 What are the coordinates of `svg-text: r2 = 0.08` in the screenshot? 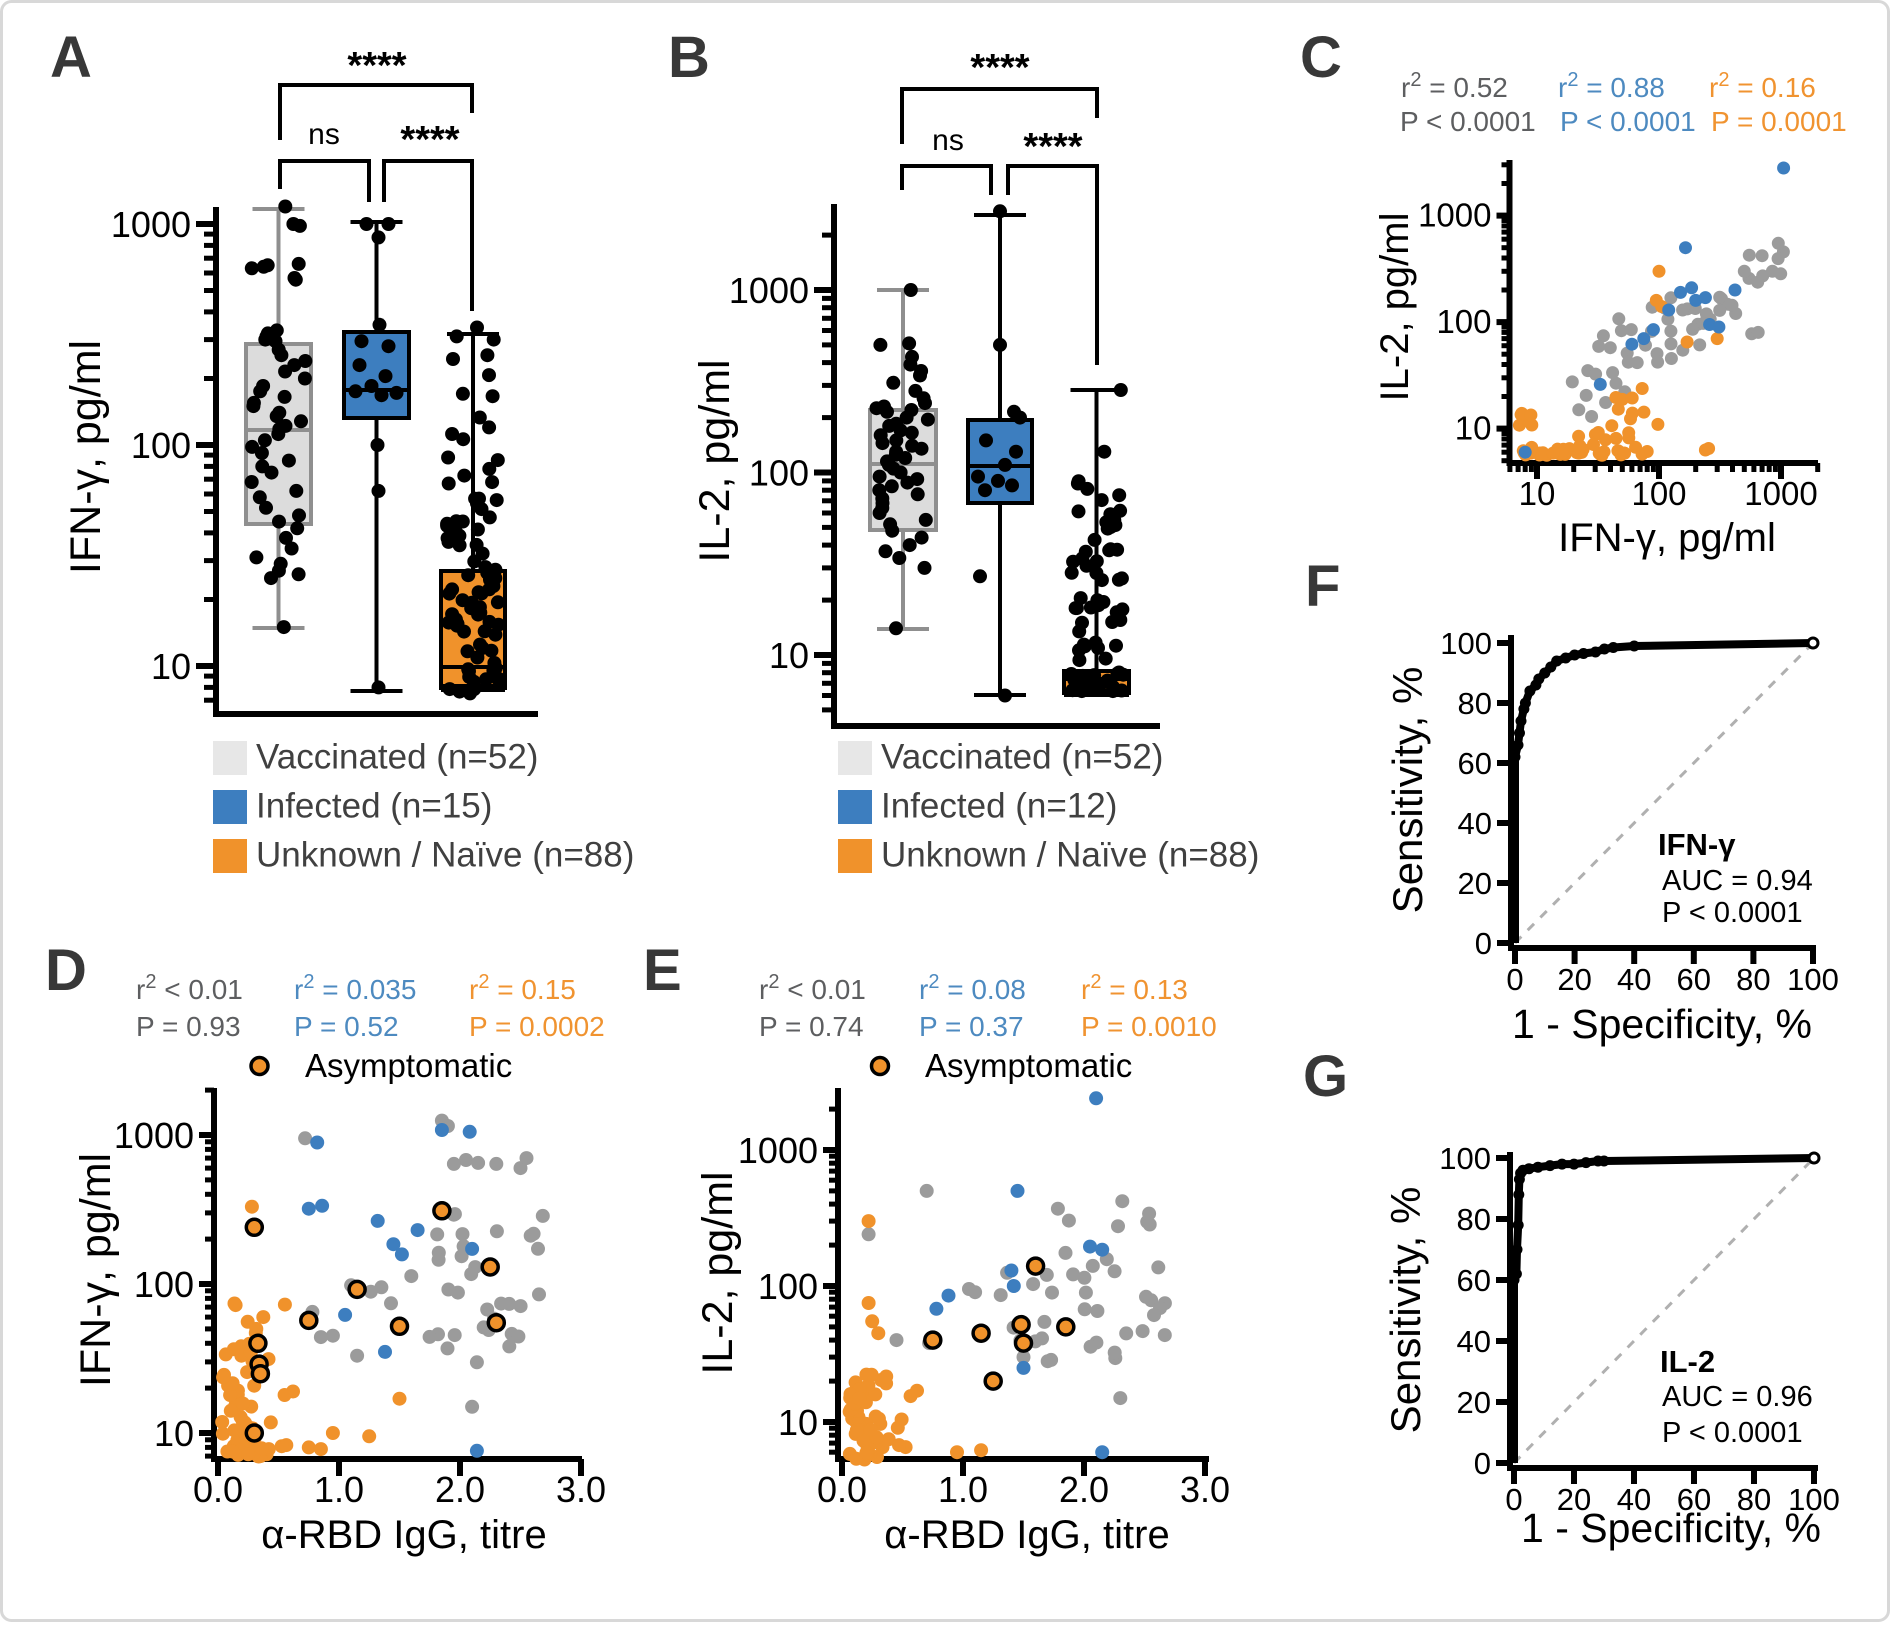 It's located at (972, 988).